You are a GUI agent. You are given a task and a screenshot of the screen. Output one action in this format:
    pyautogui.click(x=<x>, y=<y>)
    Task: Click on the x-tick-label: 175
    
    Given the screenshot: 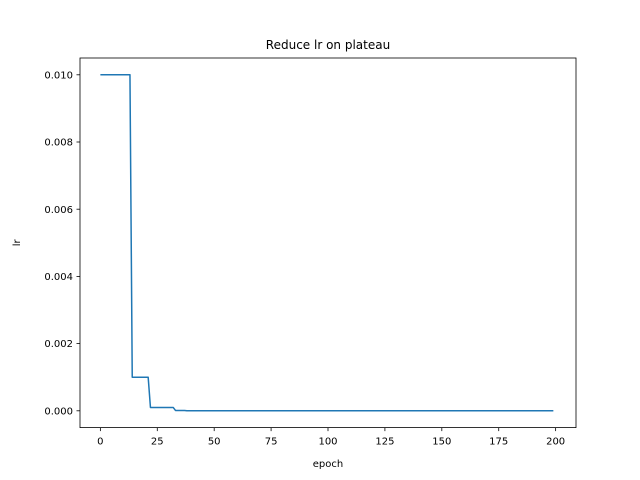 What is the action you would take?
    pyautogui.click(x=498, y=442)
    